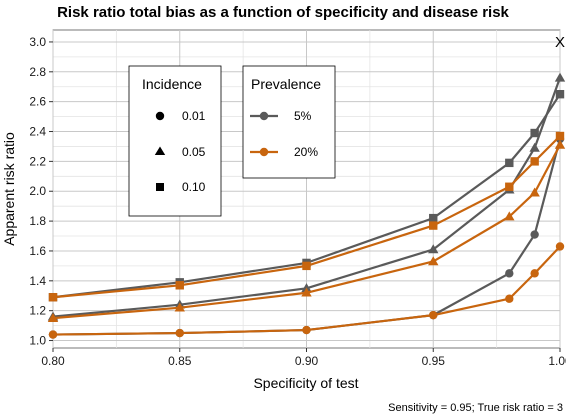 This screenshot has width=566, height=416. I want to click on x-axis-ticks: 0.80 0.85 0.90 0.95 1.00, so click(303, 358).